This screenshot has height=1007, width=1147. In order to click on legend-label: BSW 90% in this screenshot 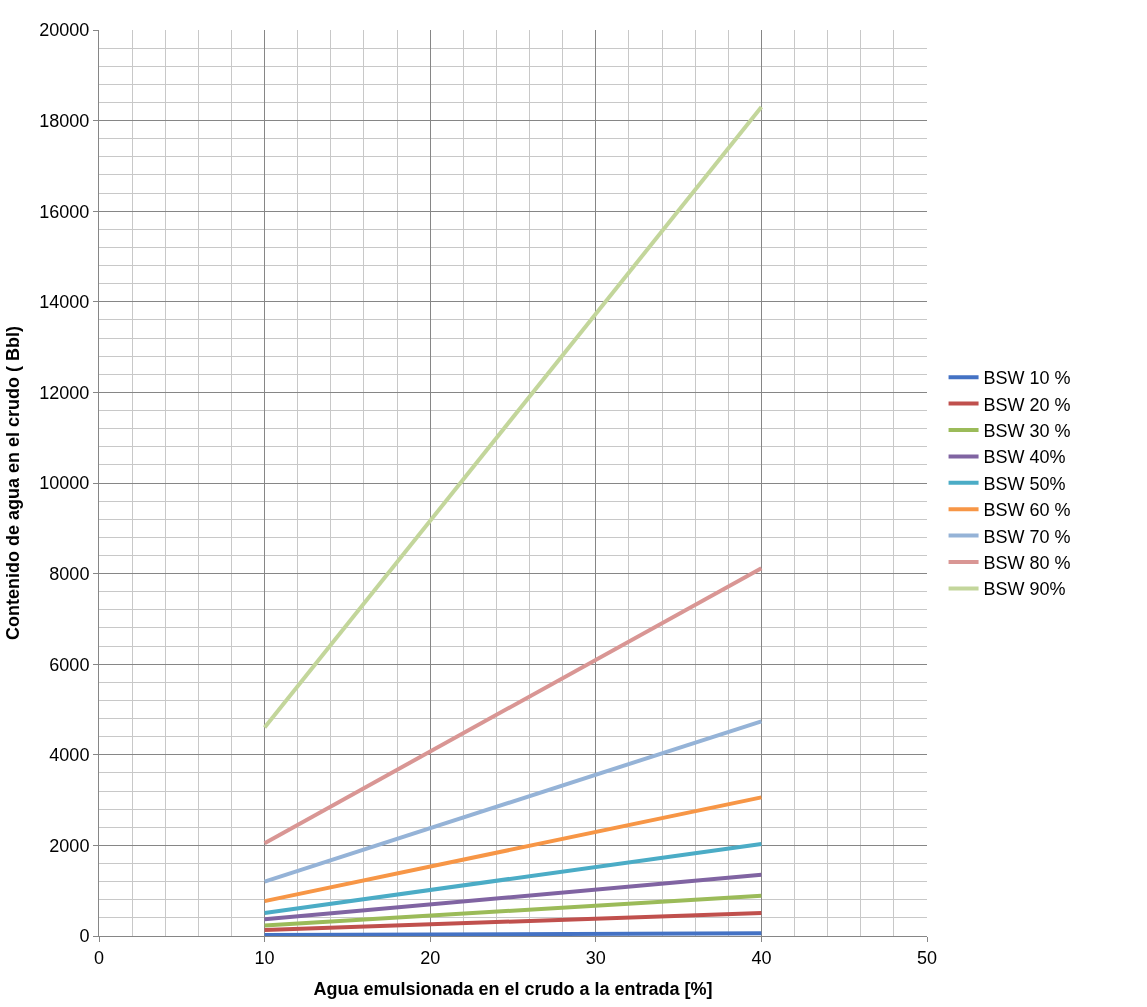, I will do `click(1024, 589)`.